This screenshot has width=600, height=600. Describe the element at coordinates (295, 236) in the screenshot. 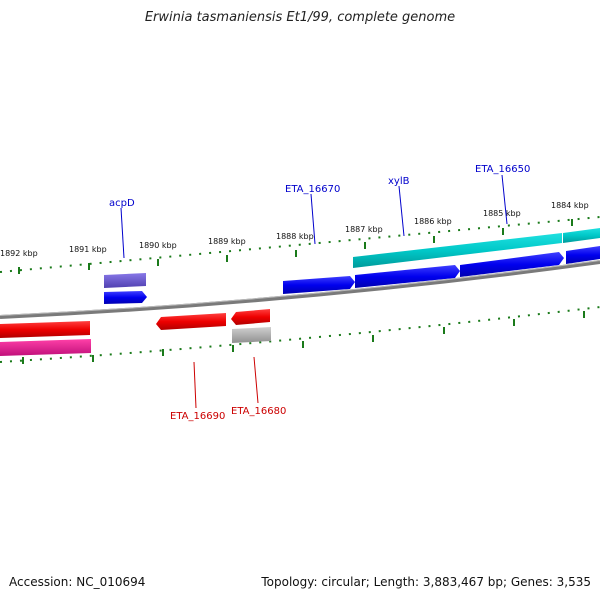

I see `tick-label: 1888 kbp` at that location.